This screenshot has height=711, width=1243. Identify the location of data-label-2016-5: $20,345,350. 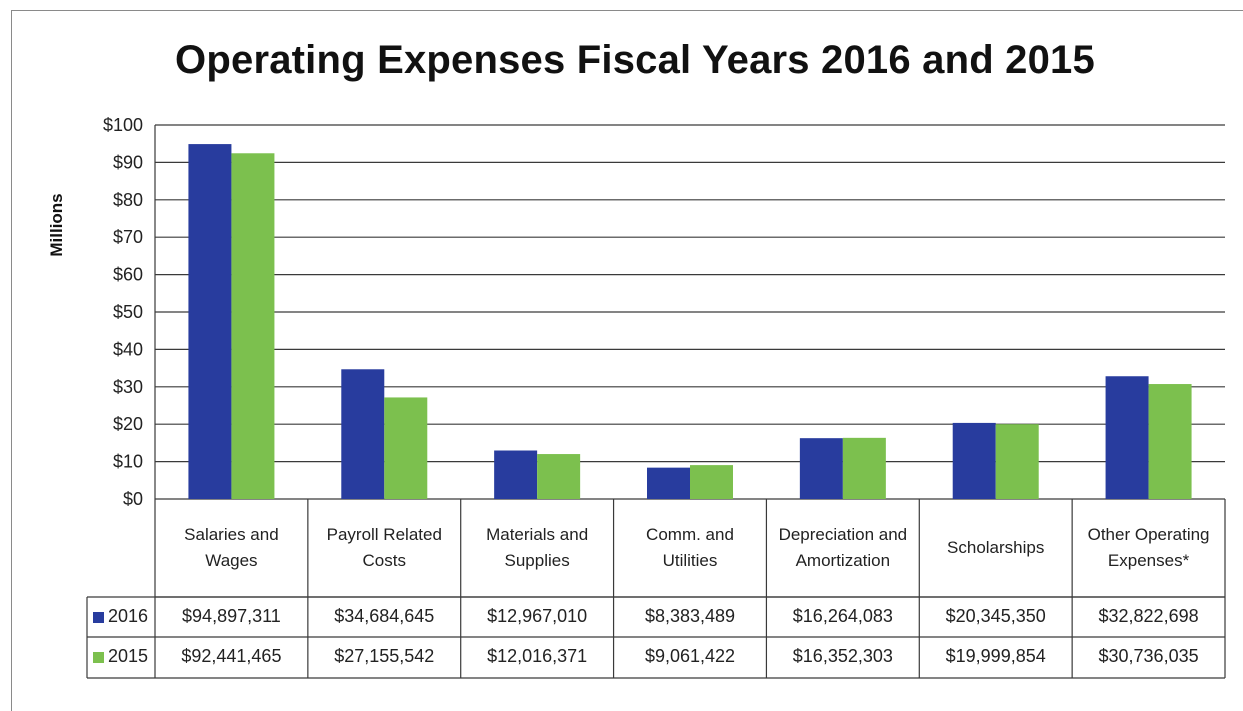
(995, 616).